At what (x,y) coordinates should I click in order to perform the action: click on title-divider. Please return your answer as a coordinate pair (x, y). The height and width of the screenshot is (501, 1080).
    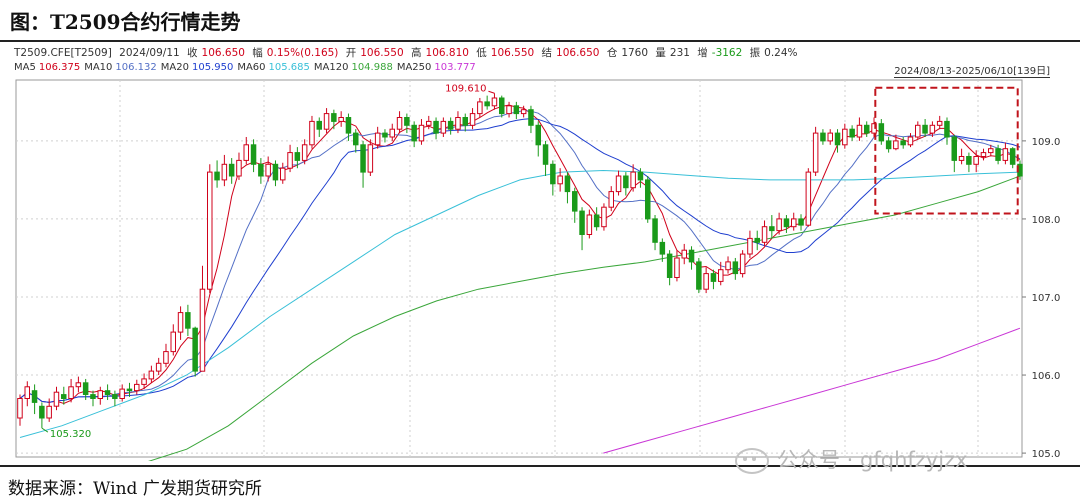
    Looking at the image, I should click on (540, 41).